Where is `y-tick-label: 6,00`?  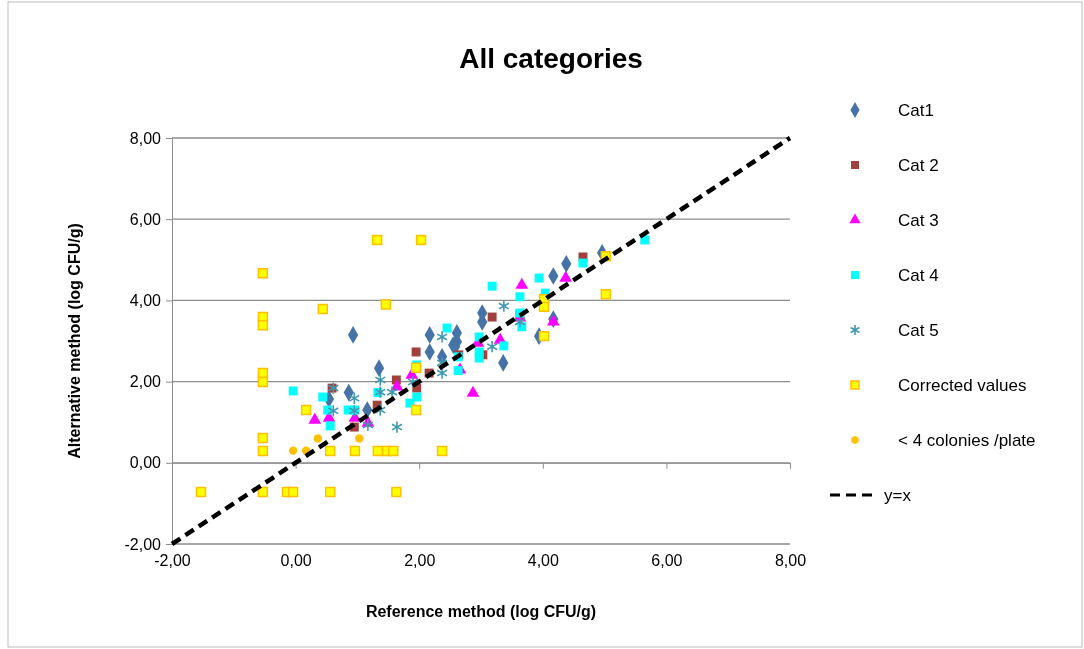 y-tick-label: 6,00 is located at coordinates (145, 219).